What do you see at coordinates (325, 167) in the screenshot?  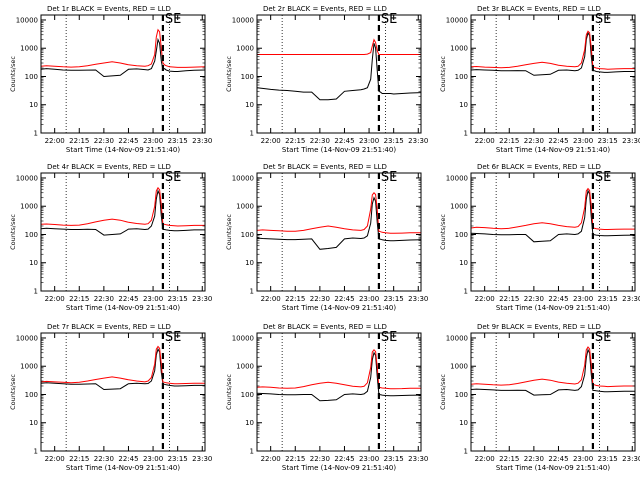 I see `panel-title: Det 5r BLACK = Events, RED = LLD` at bounding box center [325, 167].